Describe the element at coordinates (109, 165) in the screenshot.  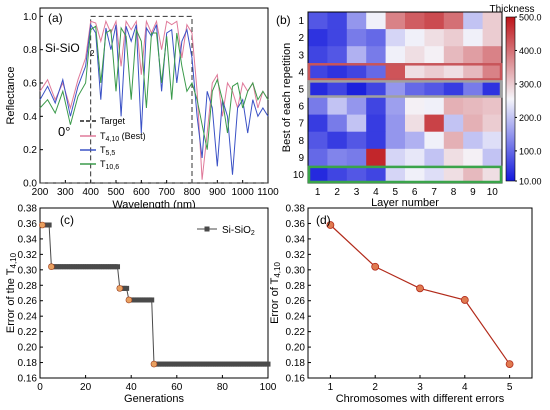
I see `legend-label: T10,6` at that location.